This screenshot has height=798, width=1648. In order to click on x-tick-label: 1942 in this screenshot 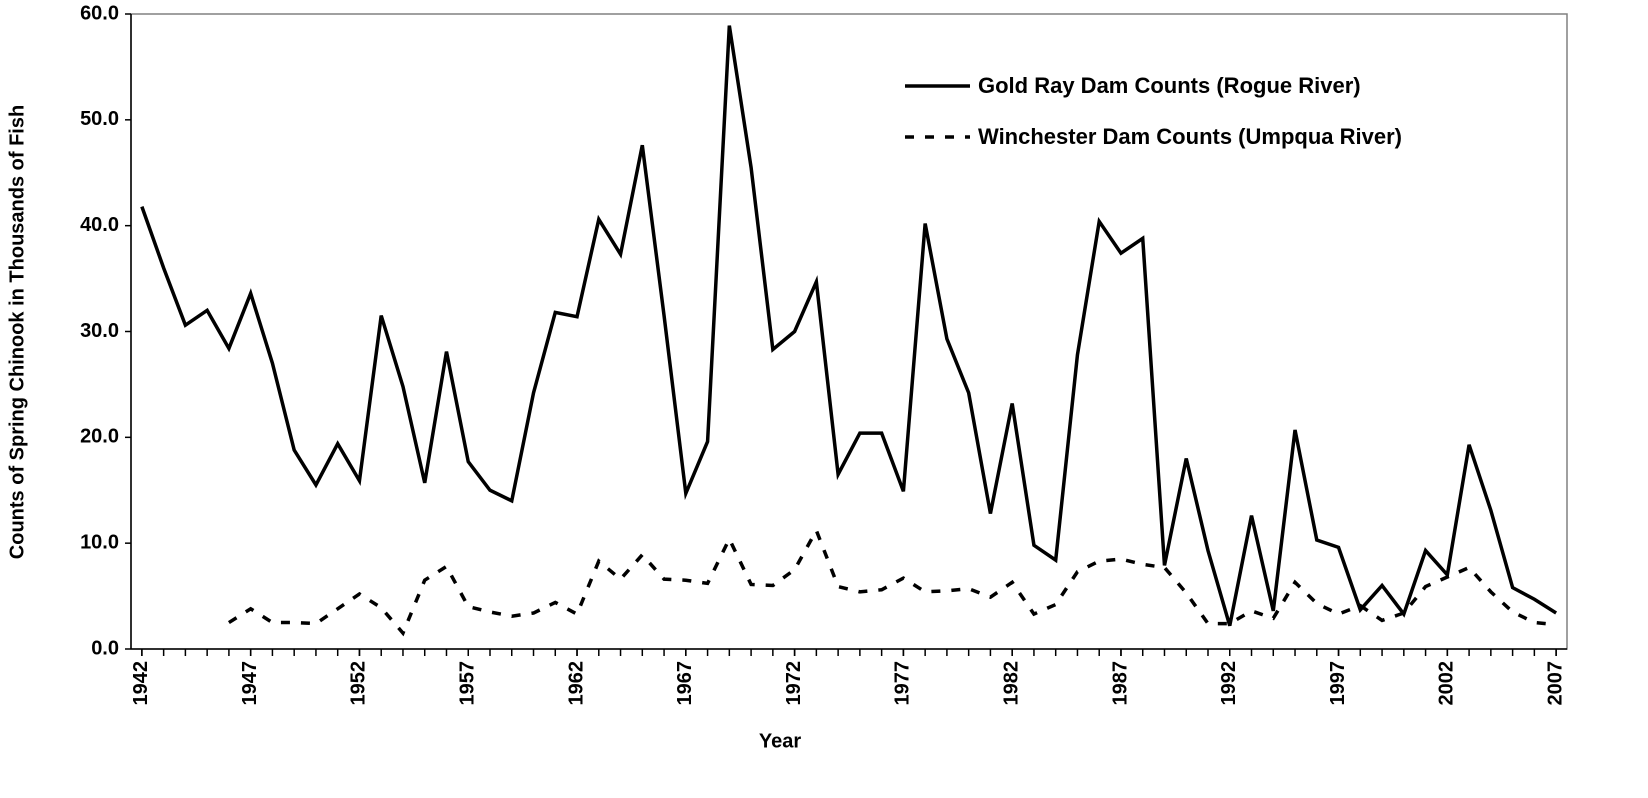, I will do `click(141, 683)`.